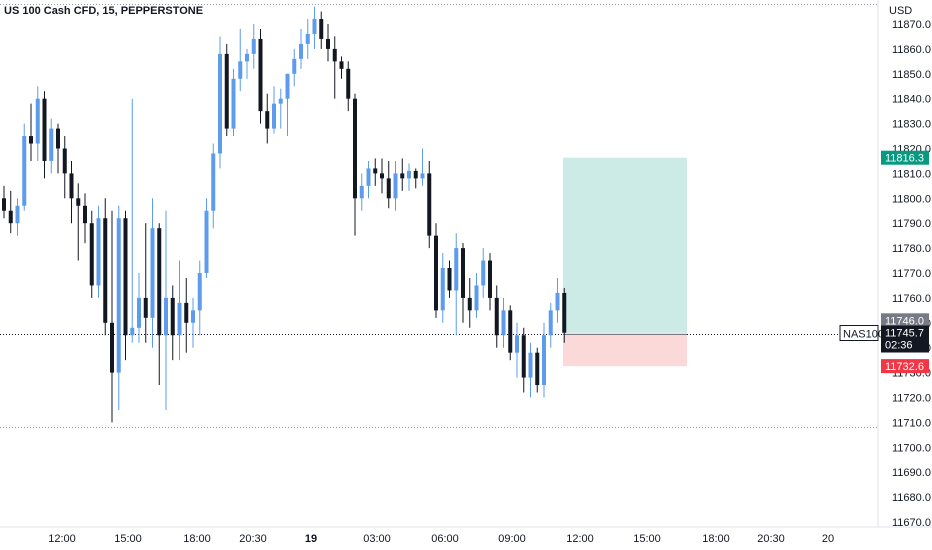 The image size is (932, 550). I want to click on y-tick-label: 11700.0, so click(911, 448).